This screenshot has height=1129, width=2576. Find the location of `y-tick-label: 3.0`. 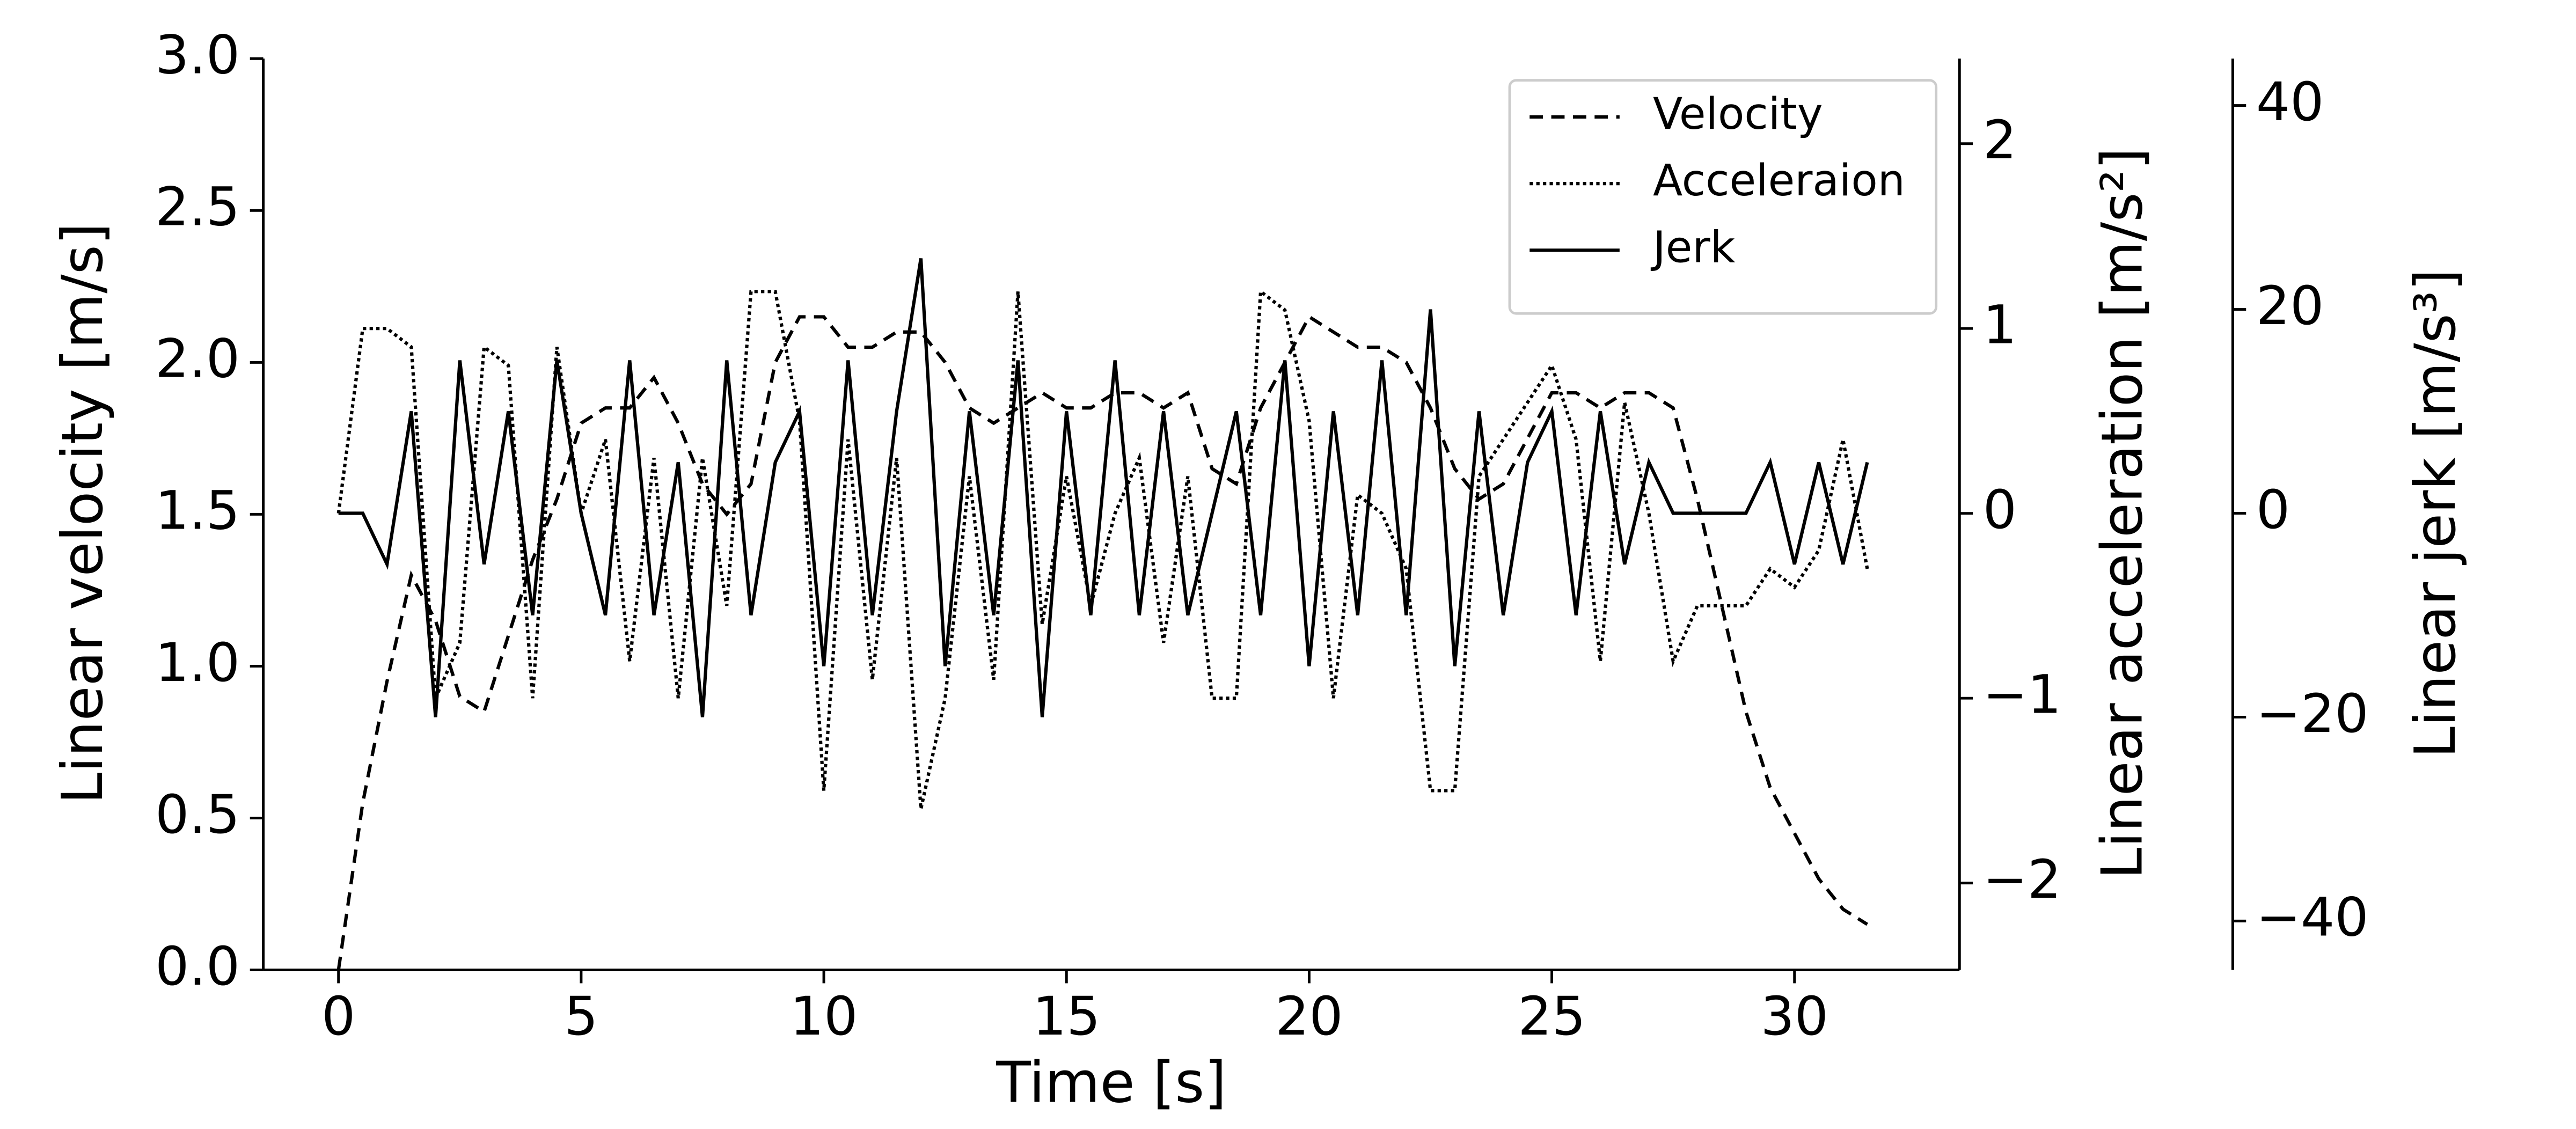

y-tick-label: 3.0 is located at coordinates (197, 55).